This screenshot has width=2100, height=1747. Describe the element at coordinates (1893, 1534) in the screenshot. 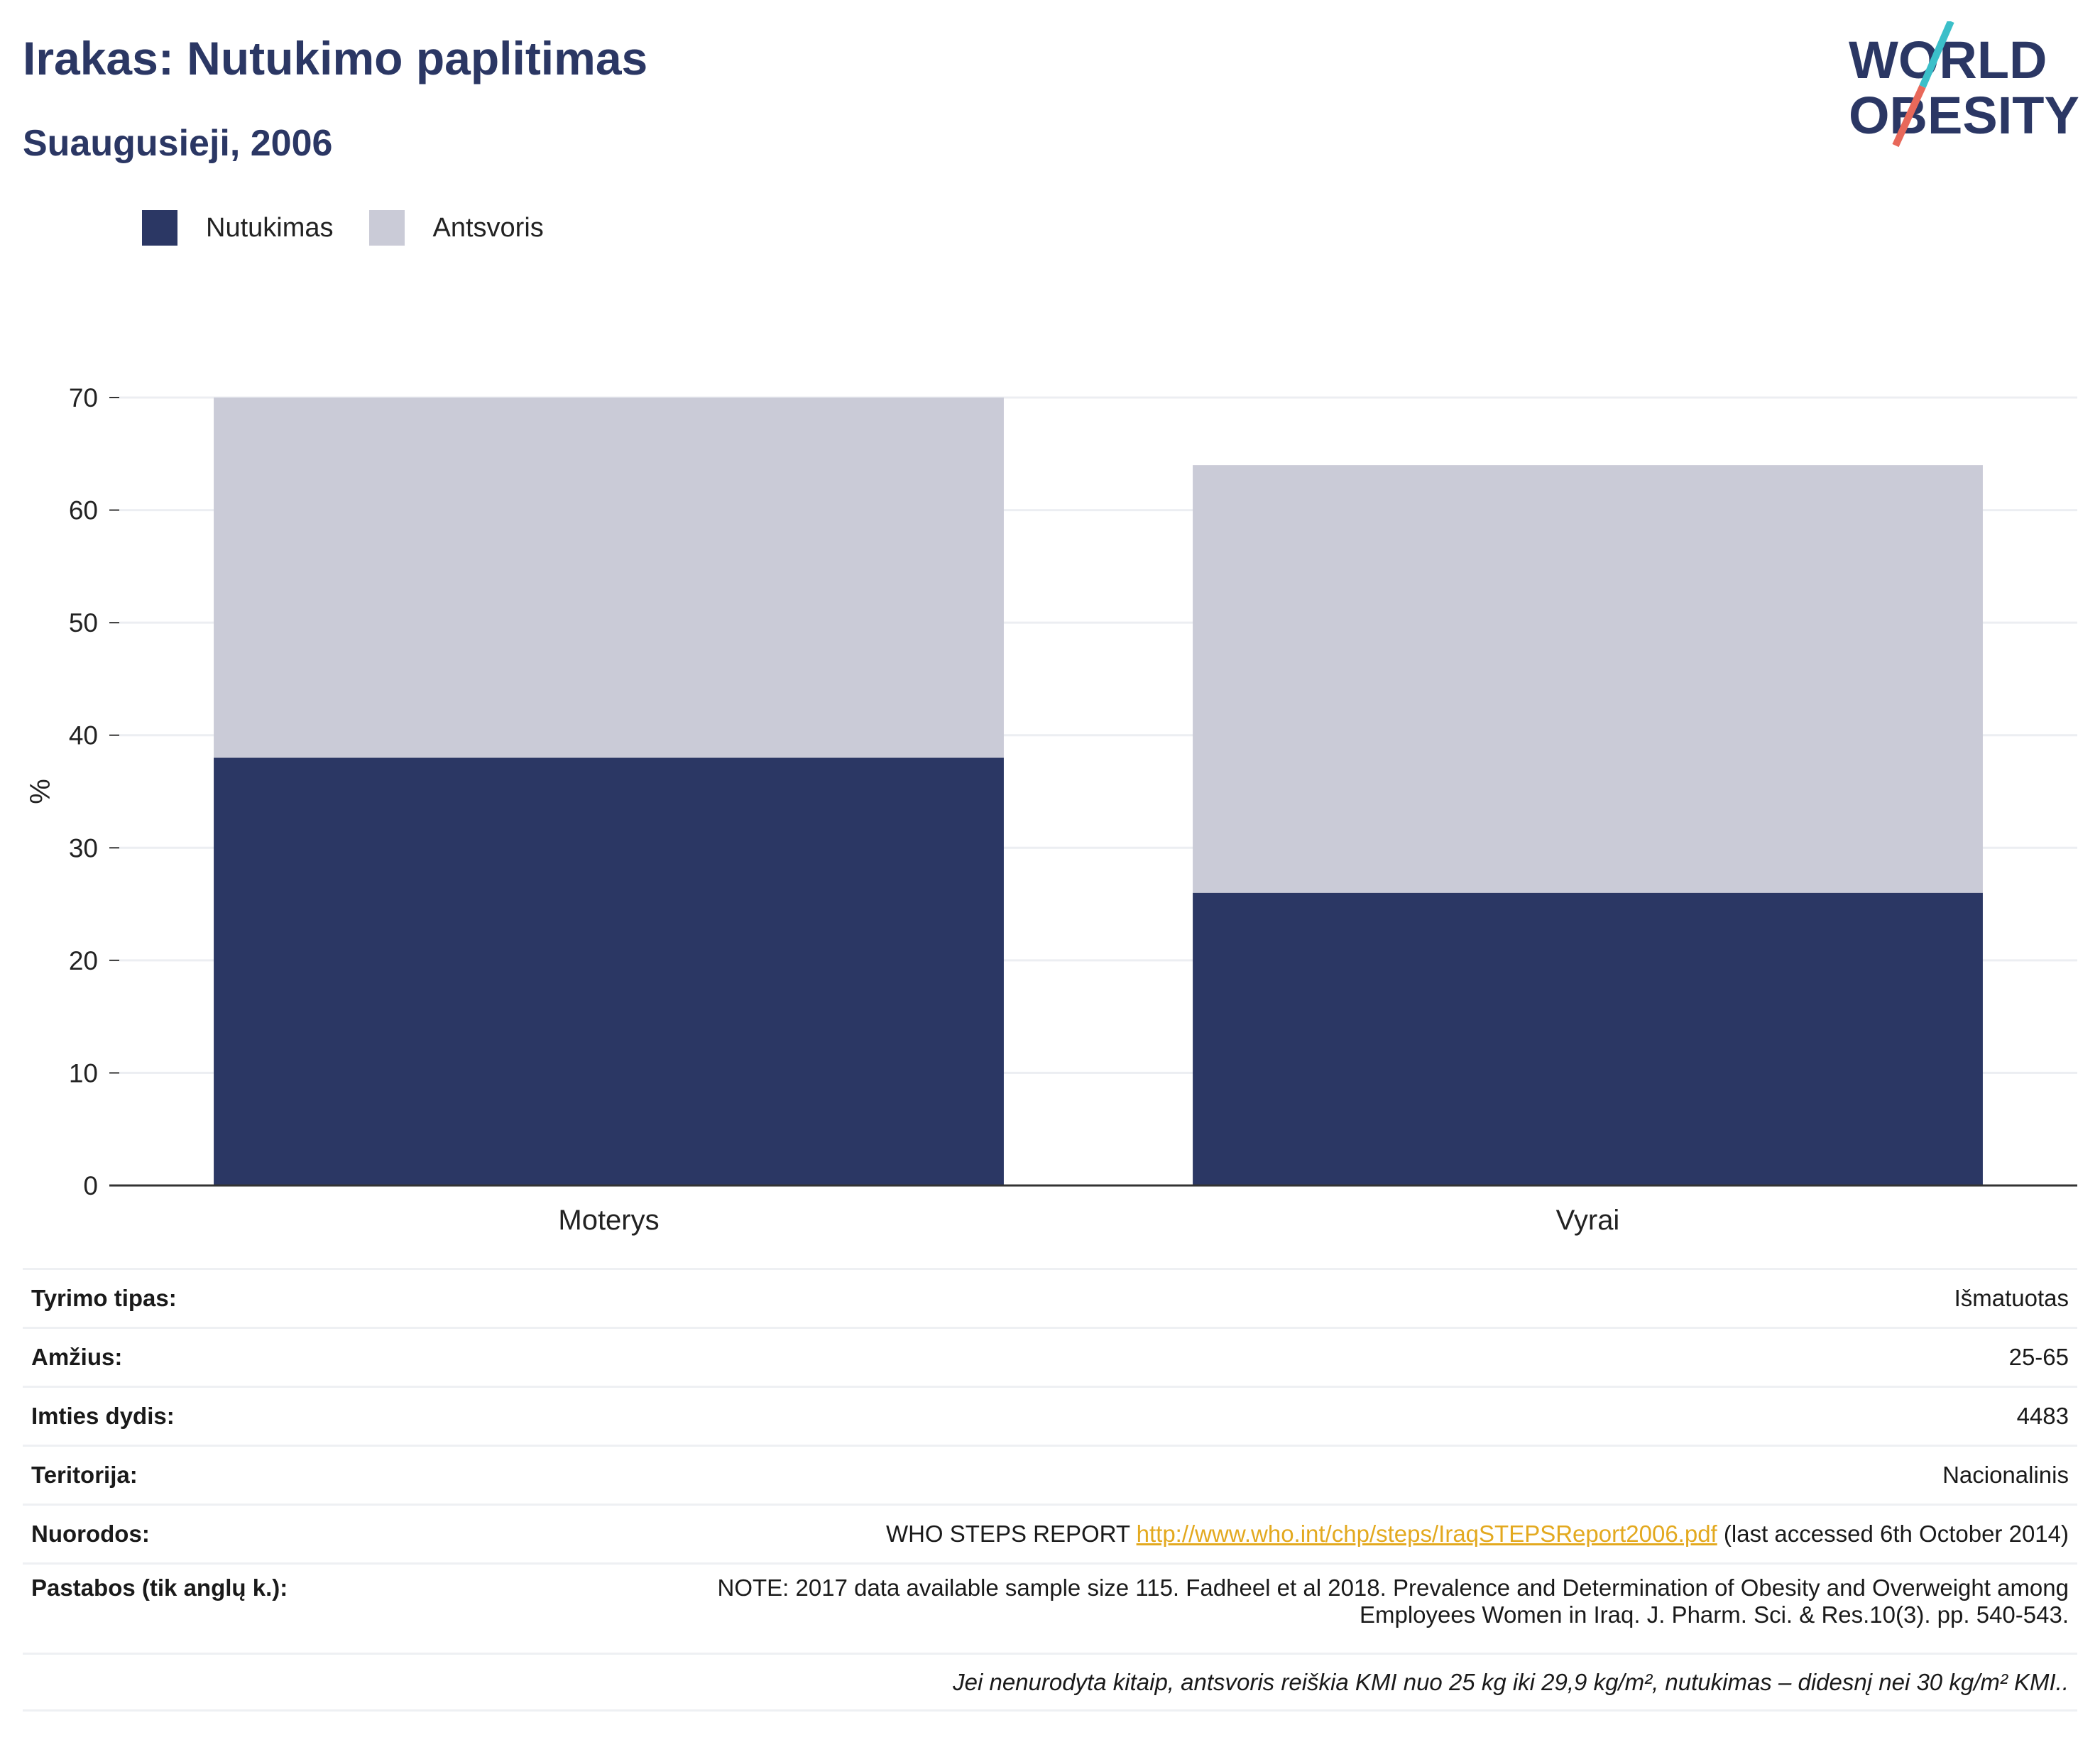

I see `references-suffix: (last accessed 6th October 2014)` at that location.